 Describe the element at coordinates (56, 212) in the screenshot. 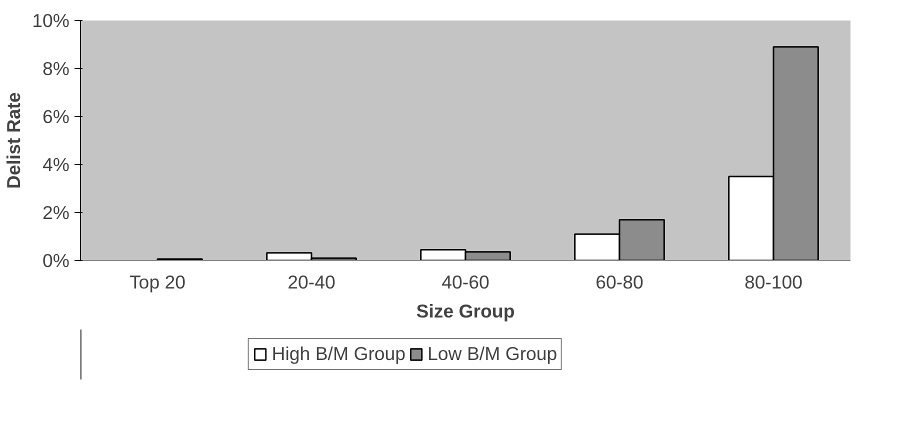

I see `y-tick-label: 2%` at that location.